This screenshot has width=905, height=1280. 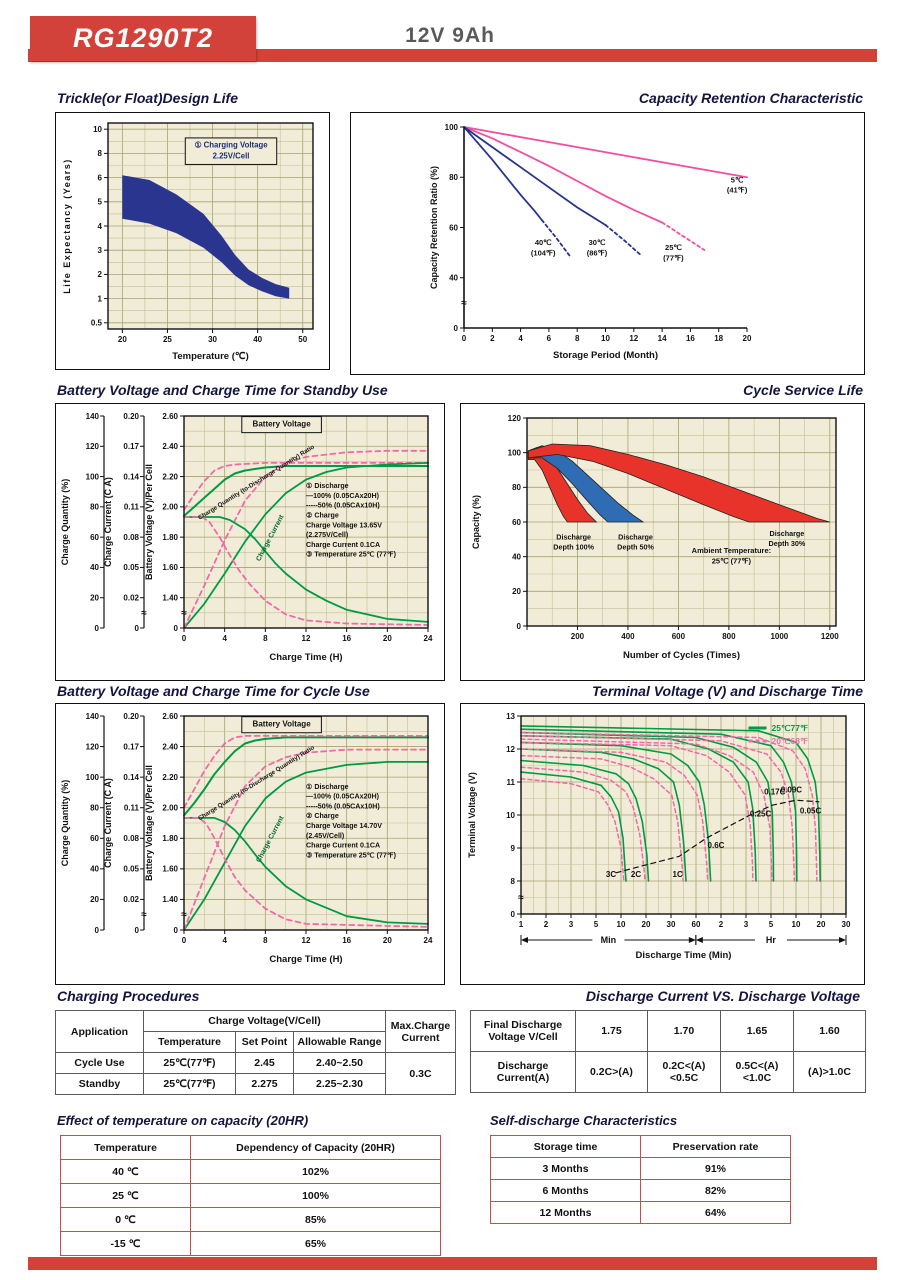 What do you see at coordinates (609, 940) in the screenshot?
I see `svg-text: Min` at bounding box center [609, 940].